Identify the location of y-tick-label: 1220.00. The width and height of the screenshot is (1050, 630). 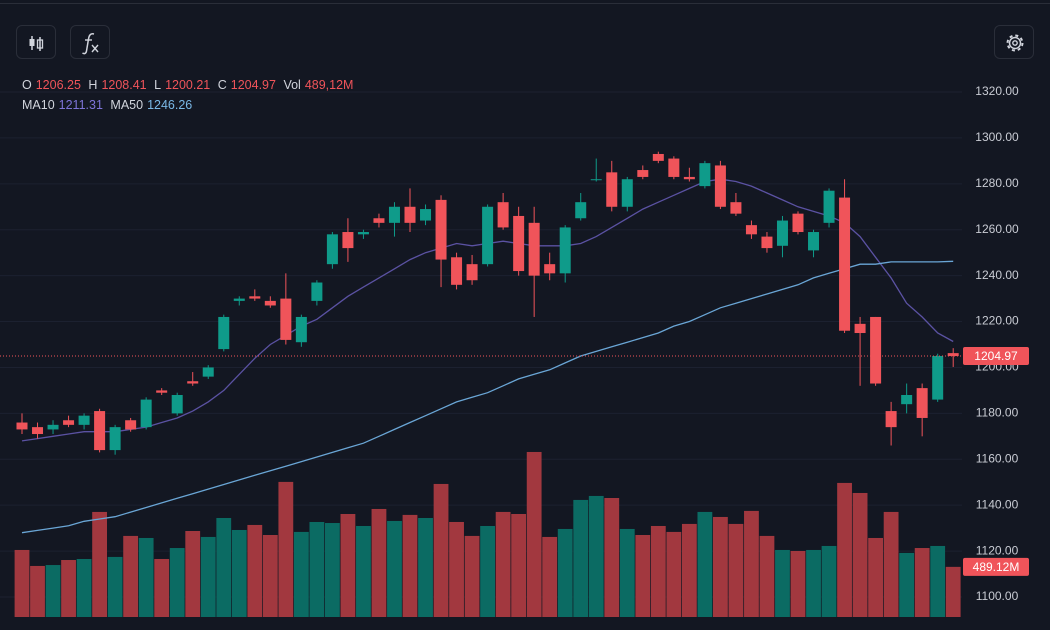
(997, 321).